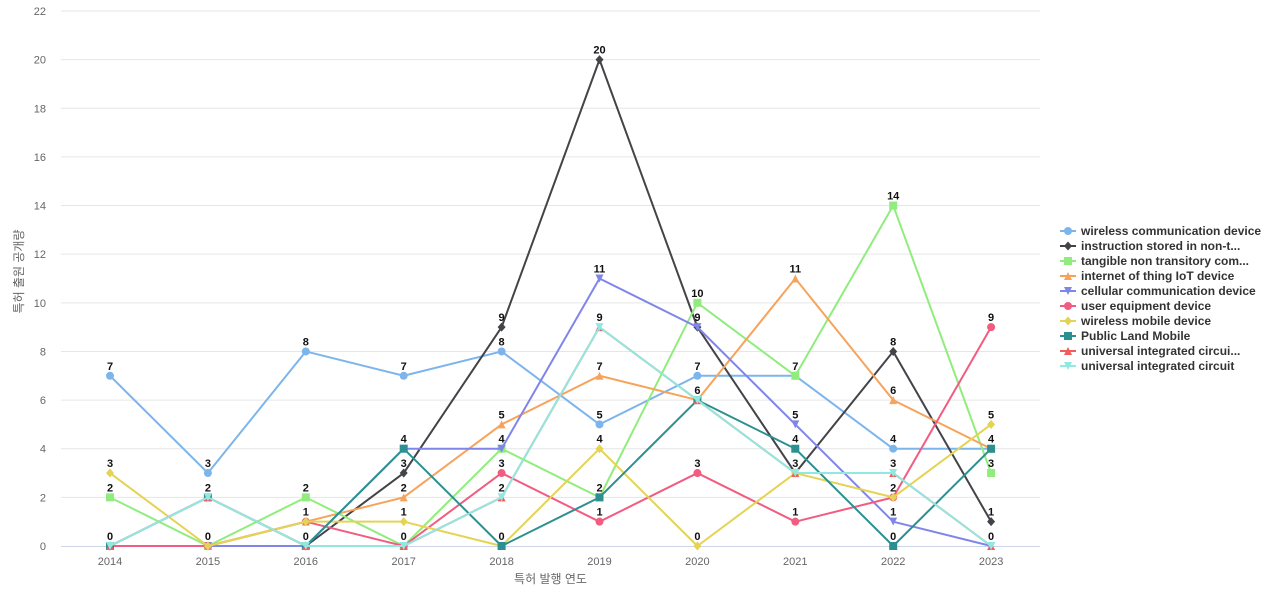  I want to click on legend-item: internet of thing IoT device, so click(1147, 276).